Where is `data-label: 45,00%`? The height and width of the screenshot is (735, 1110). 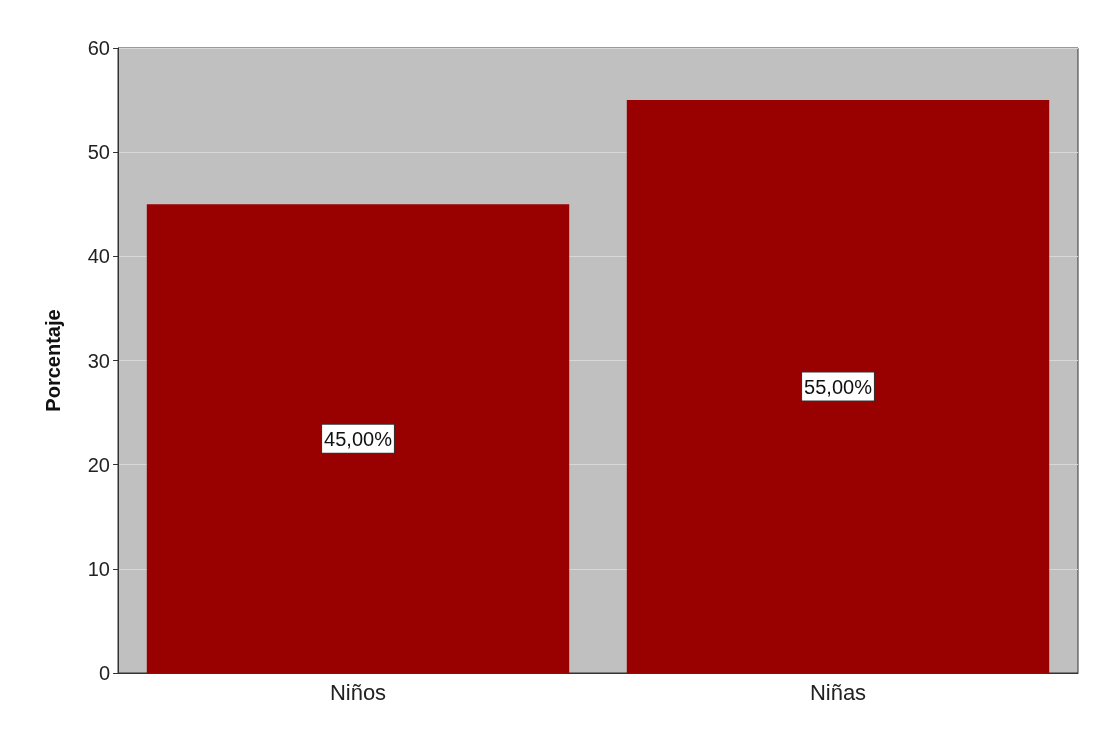 data-label: 45,00% is located at coordinates (358, 438).